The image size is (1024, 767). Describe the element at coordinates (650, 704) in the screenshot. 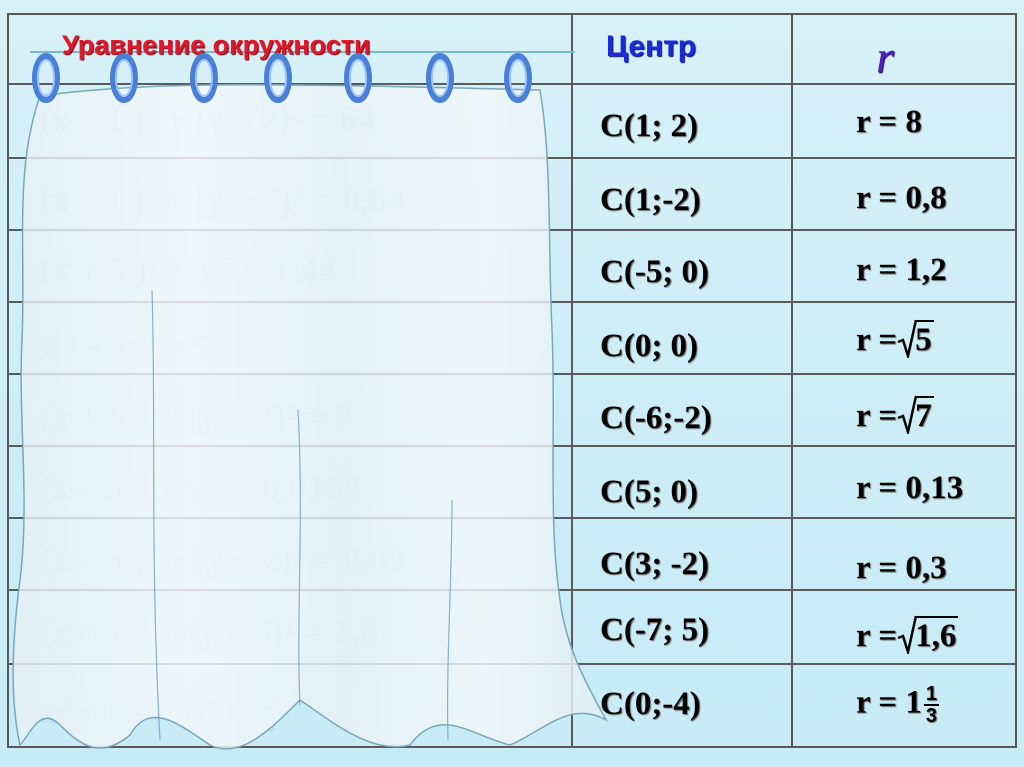

I see `center-9: C(0;-4)` at that location.